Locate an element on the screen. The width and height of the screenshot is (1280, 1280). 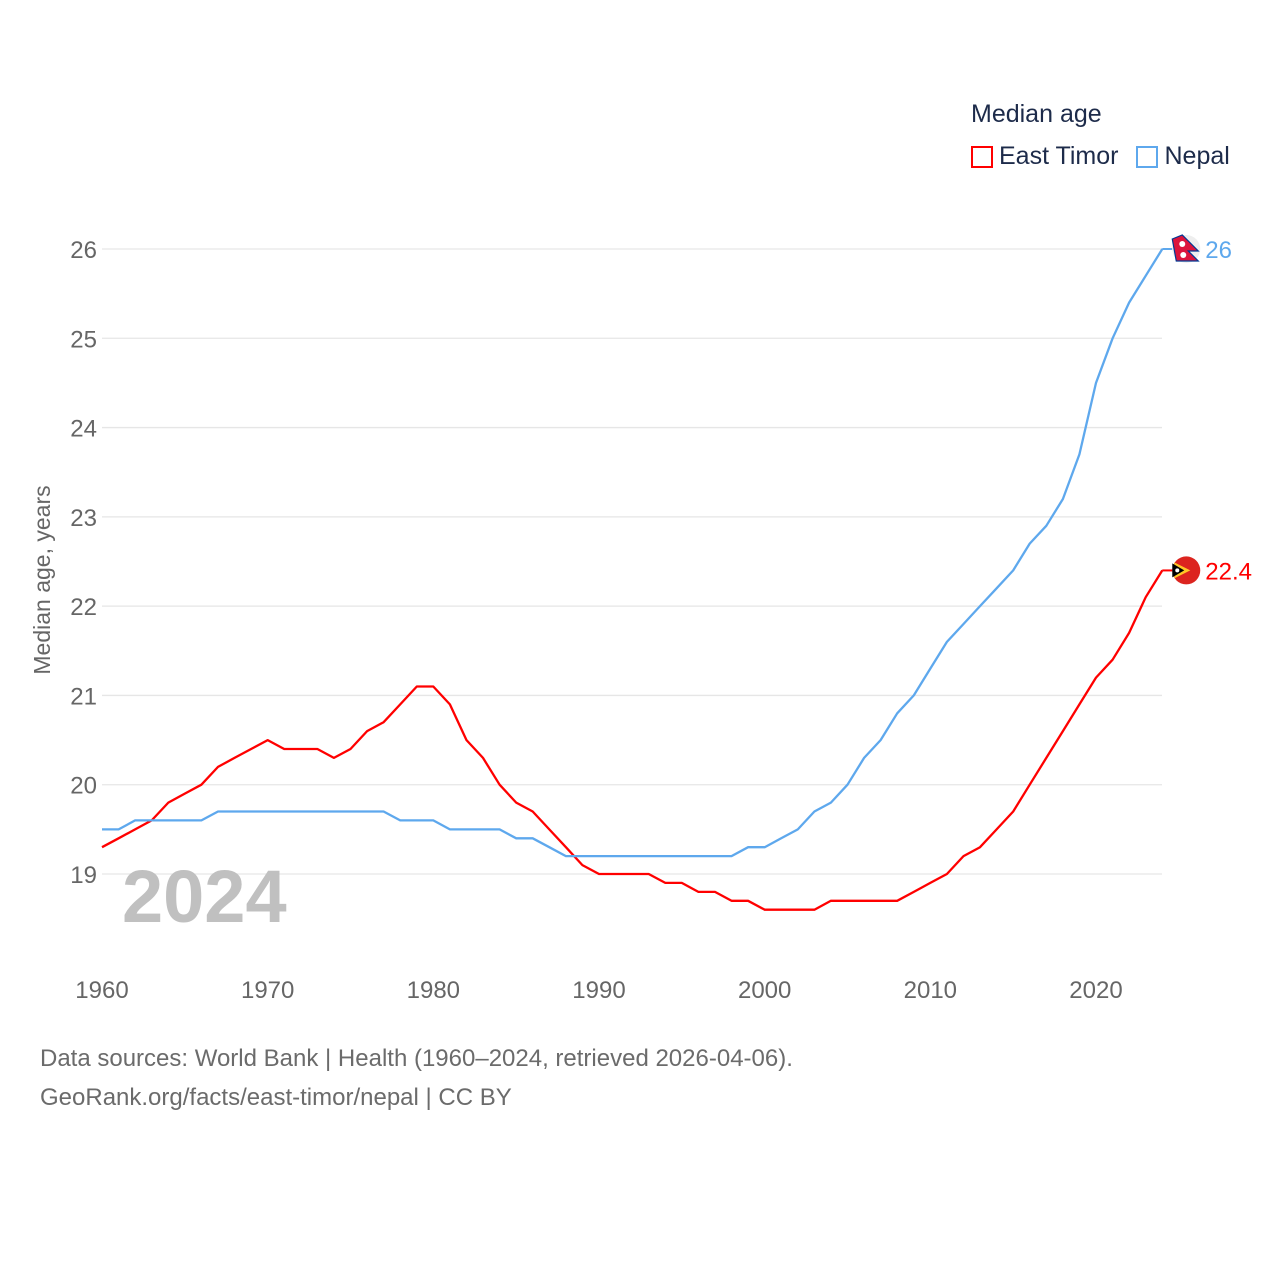
x-tick-label: 2010 is located at coordinates (930, 990).